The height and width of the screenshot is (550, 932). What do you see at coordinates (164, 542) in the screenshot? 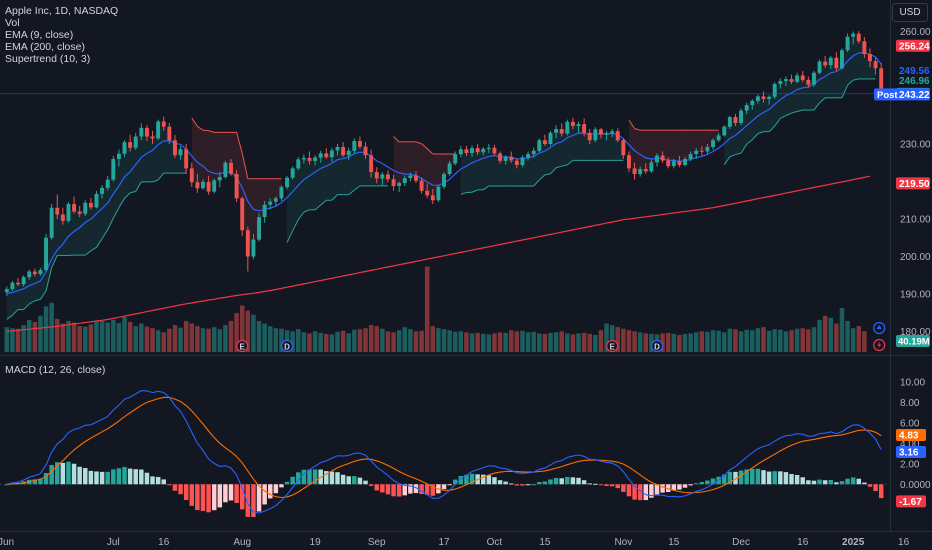
I see `time-axis-tick: 16` at bounding box center [164, 542].